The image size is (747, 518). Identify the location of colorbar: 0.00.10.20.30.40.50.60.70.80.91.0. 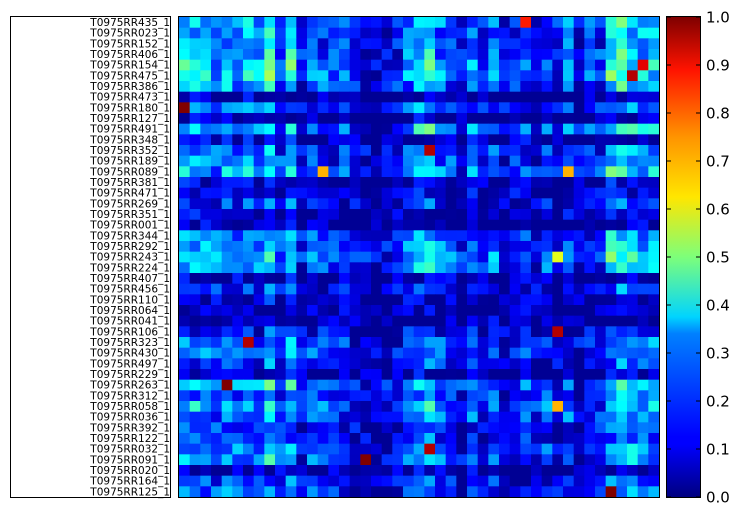
(698, 258).